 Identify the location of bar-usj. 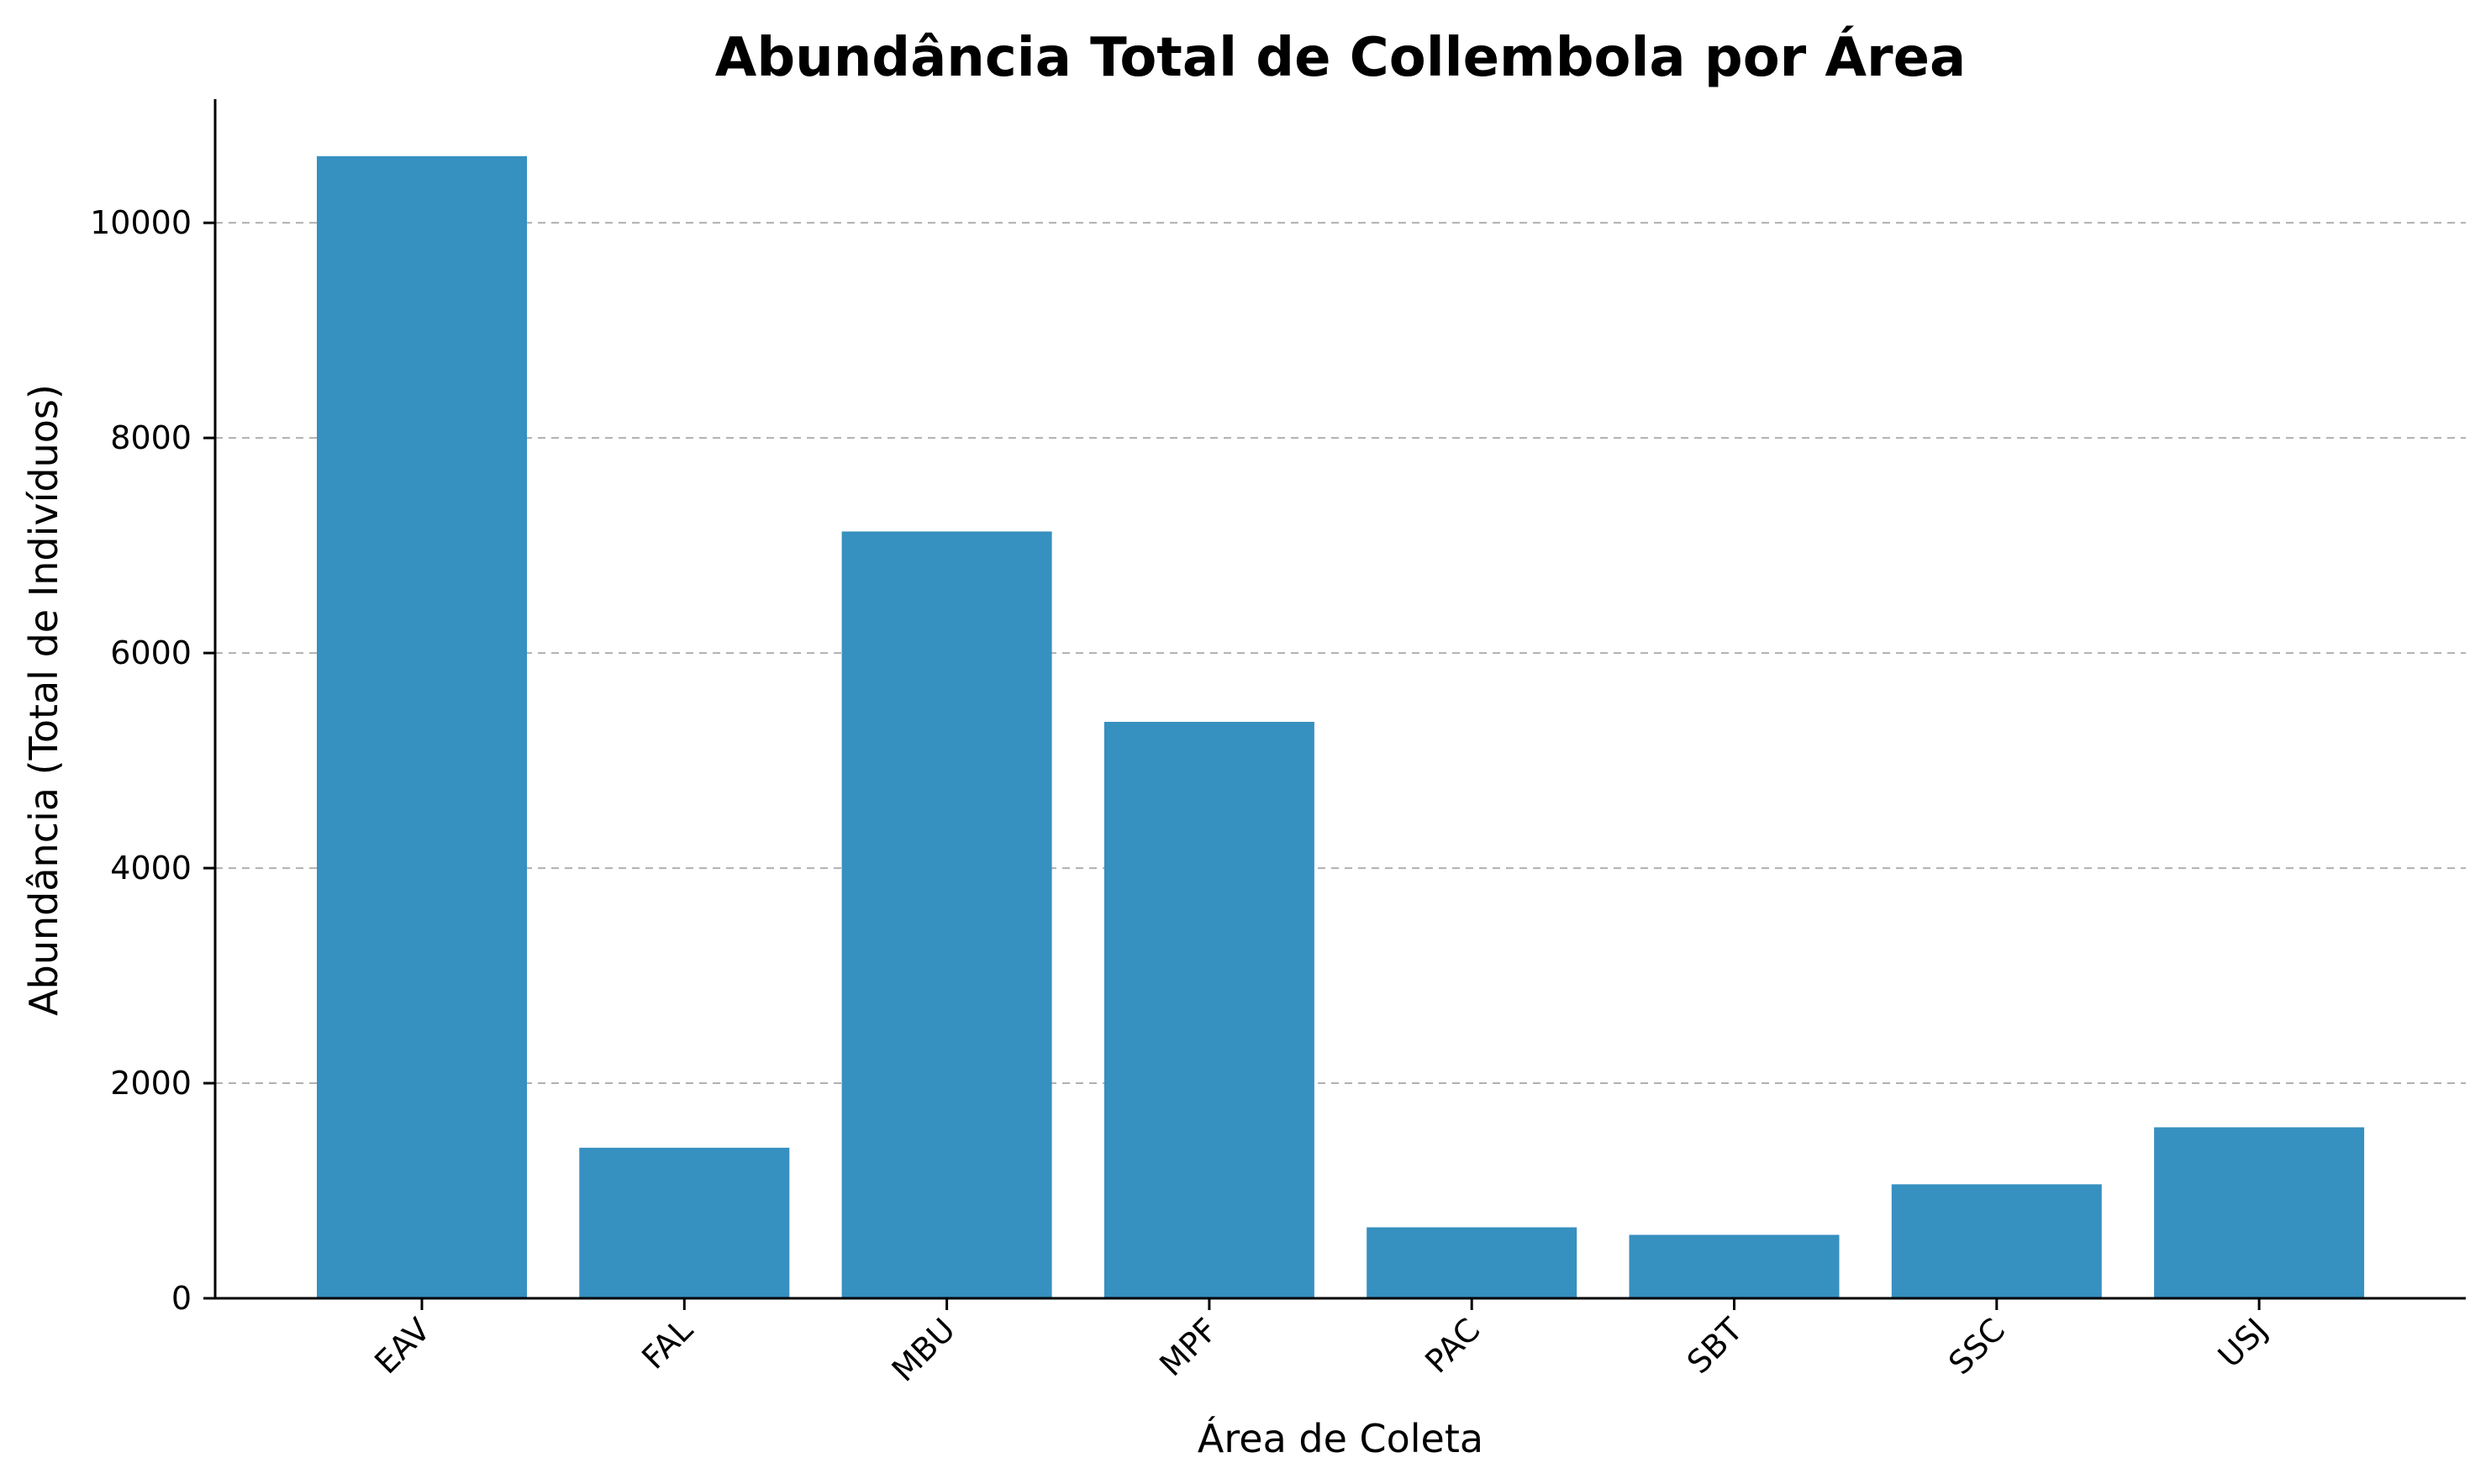
(2259, 1212).